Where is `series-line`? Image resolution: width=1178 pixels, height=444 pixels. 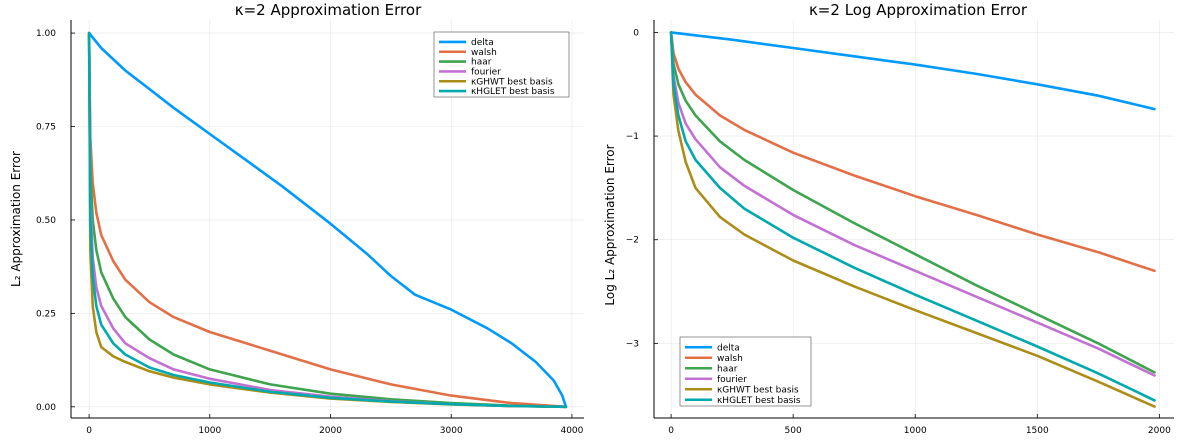
series-line is located at coordinates (912, 71).